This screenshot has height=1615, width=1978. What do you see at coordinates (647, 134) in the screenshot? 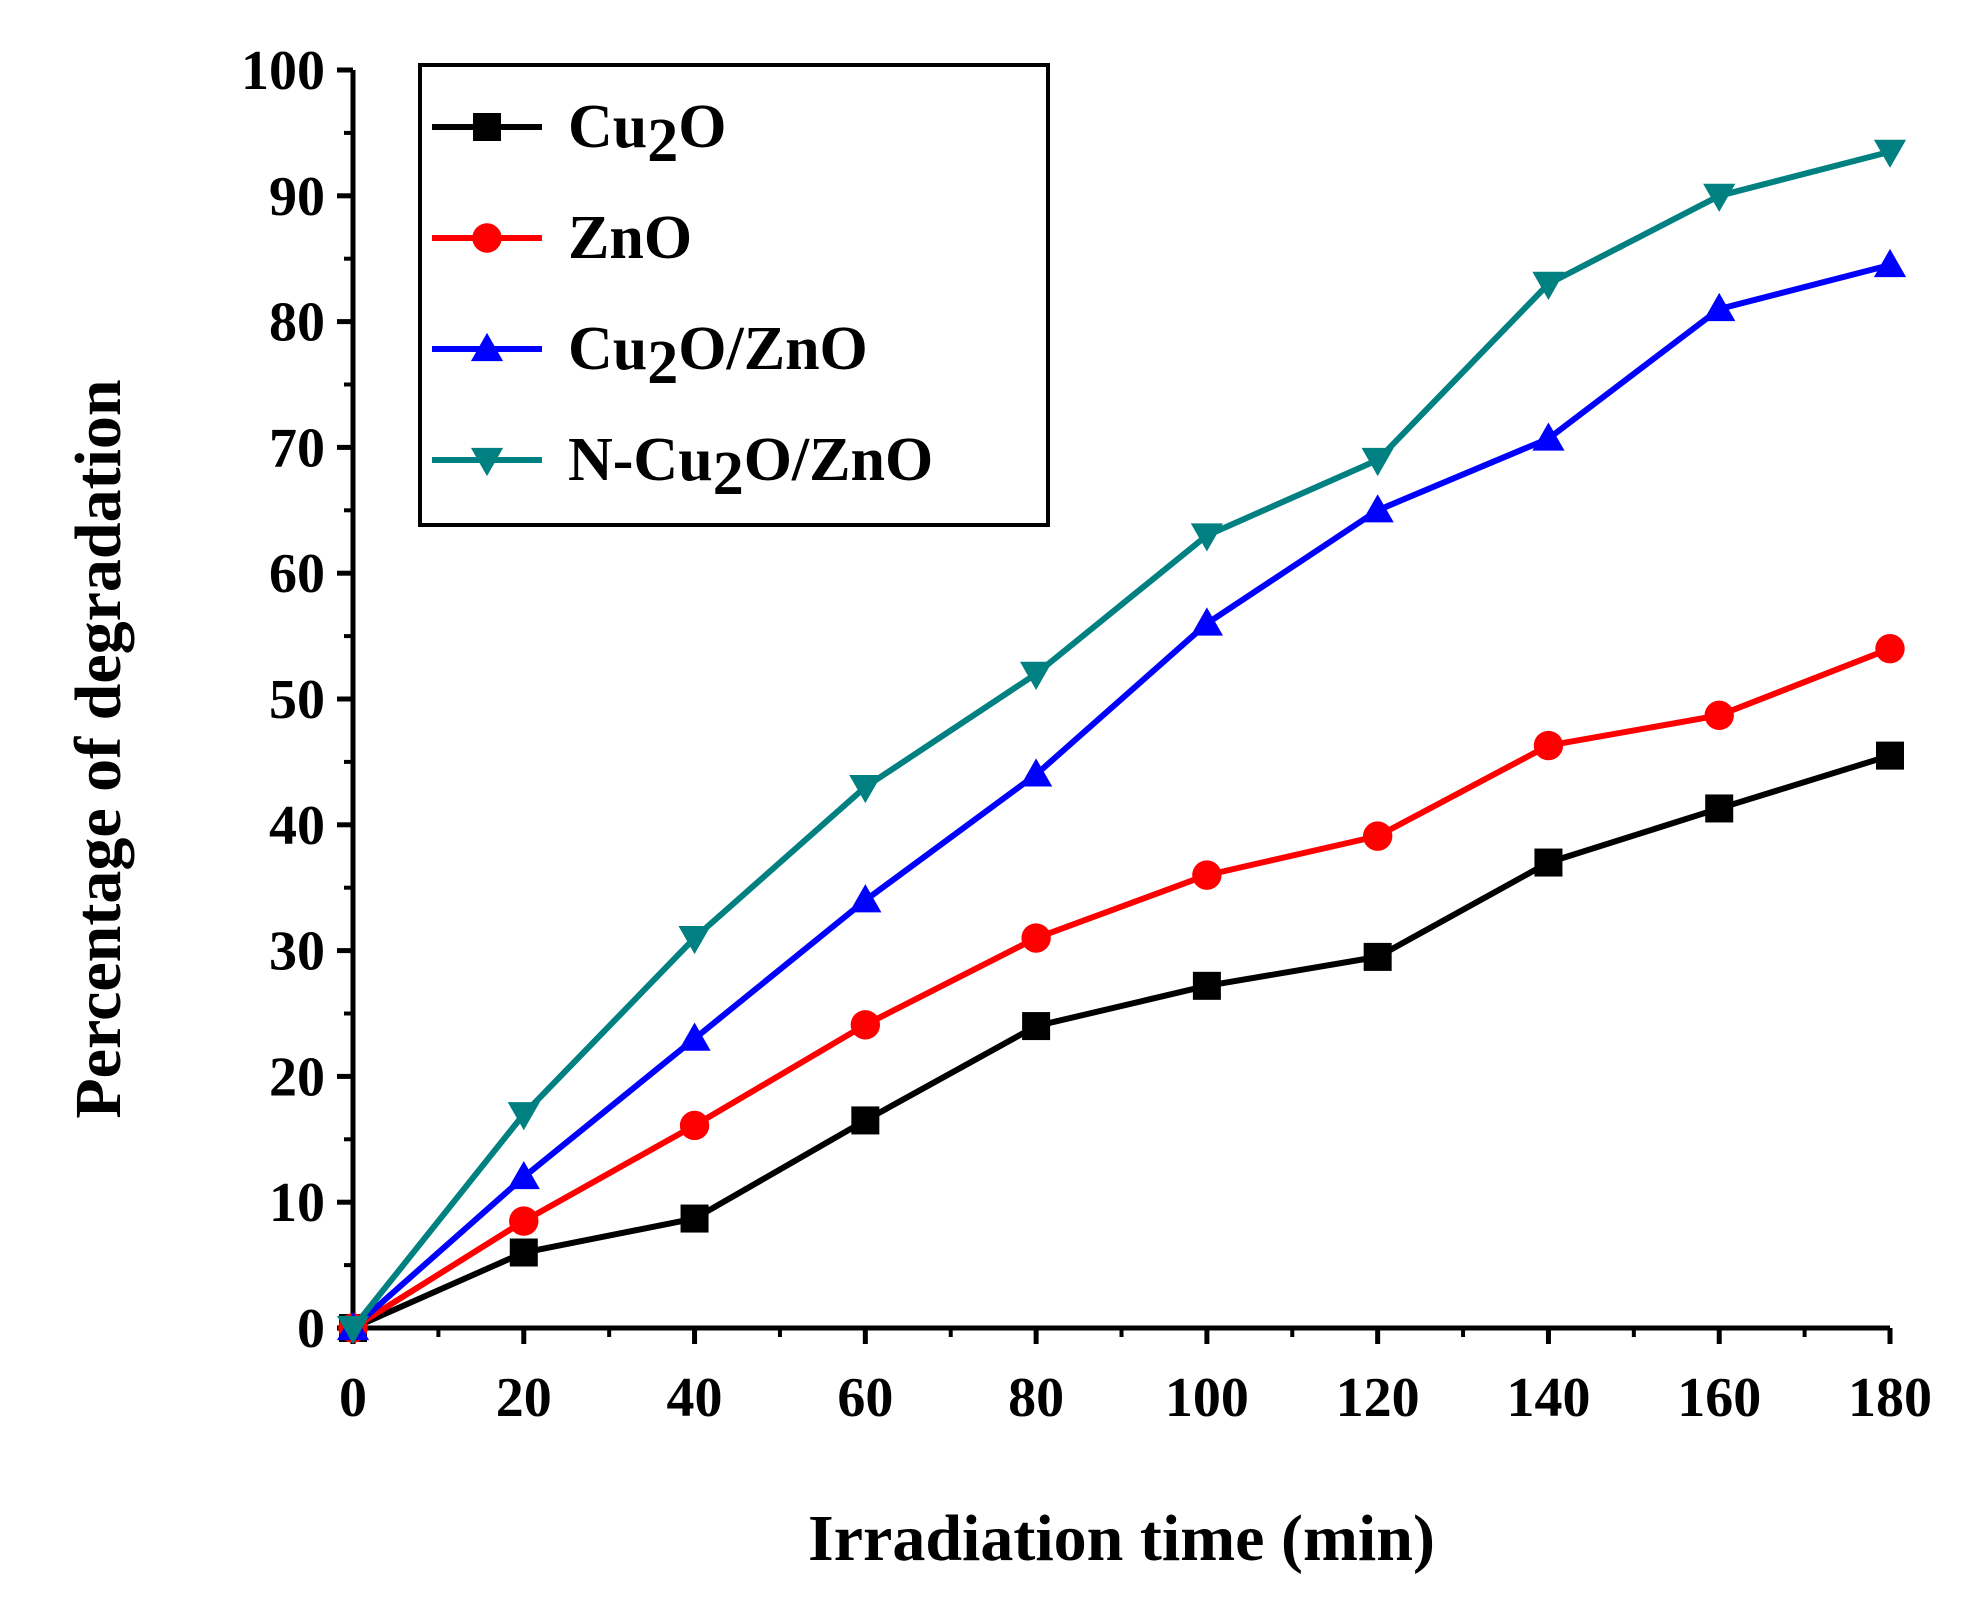
I see `legend-label: Cu2O` at bounding box center [647, 134].